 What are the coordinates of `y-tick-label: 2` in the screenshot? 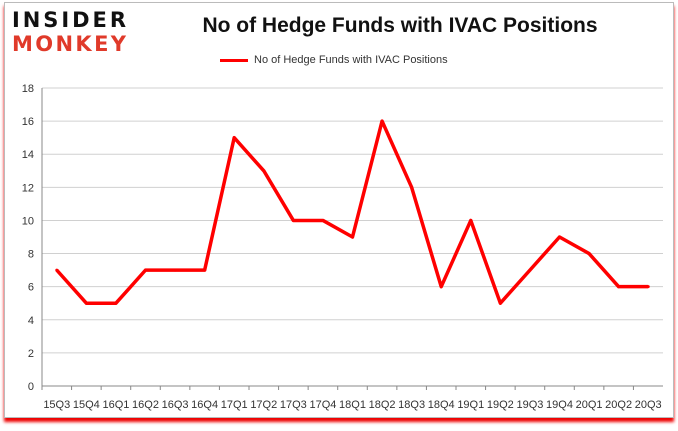 It's located at (31, 354).